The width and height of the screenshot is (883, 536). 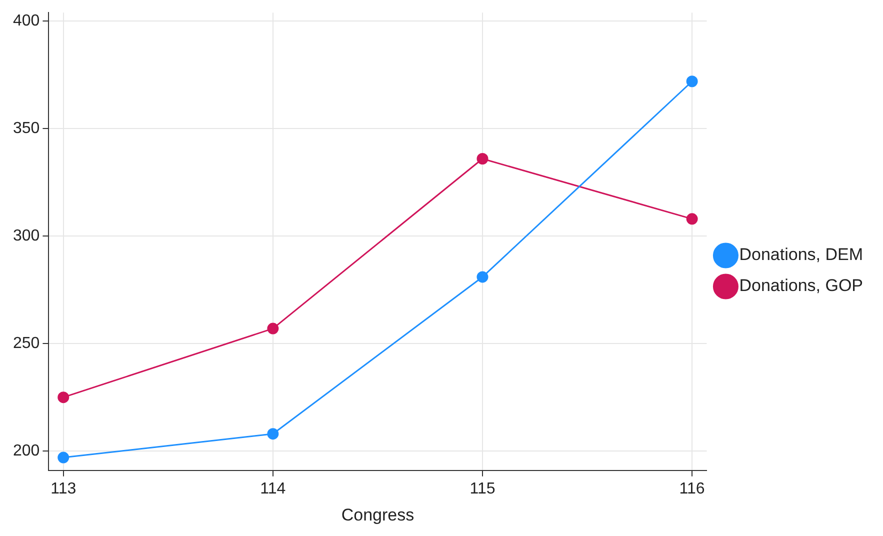 What do you see at coordinates (26, 129) in the screenshot?
I see `y-tick-label: 350` at bounding box center [26, 129].